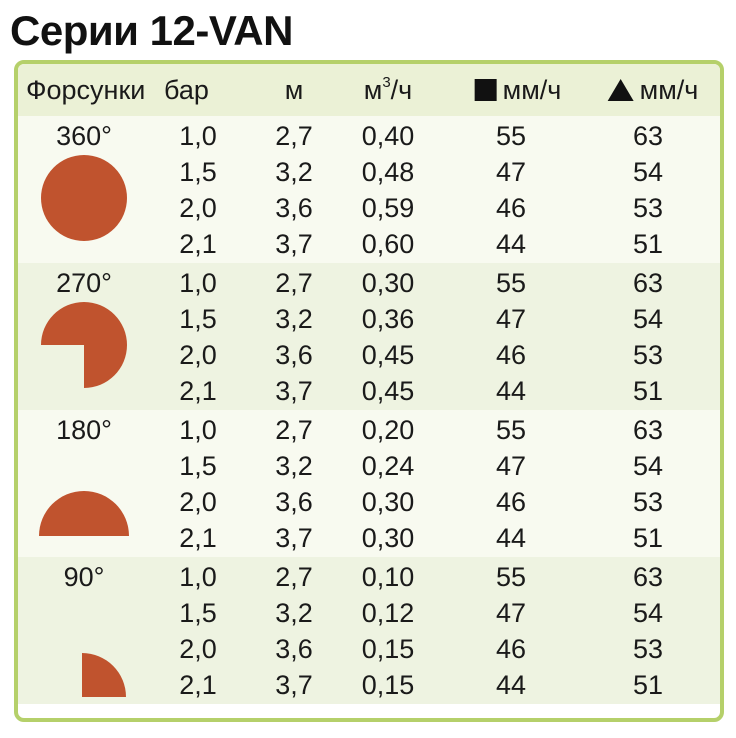  What do you see at coordinates (388, 319) in the screenshot?
I see `cell-flow: 0,36` at bounding box center [388, 319].